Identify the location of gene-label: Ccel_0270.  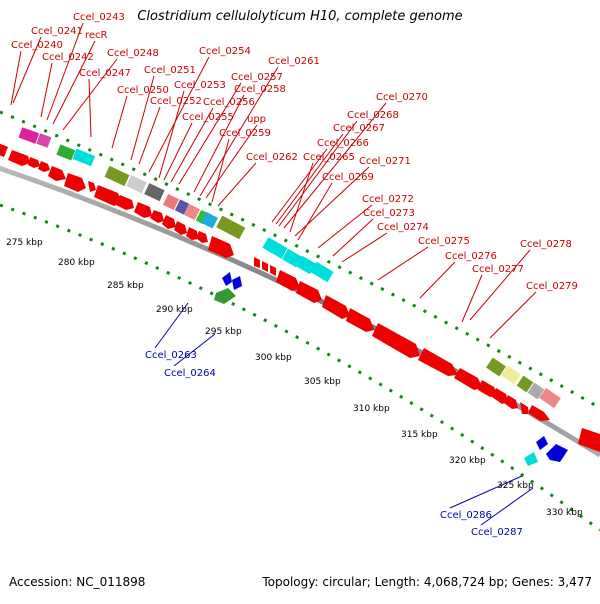
(402, 97).